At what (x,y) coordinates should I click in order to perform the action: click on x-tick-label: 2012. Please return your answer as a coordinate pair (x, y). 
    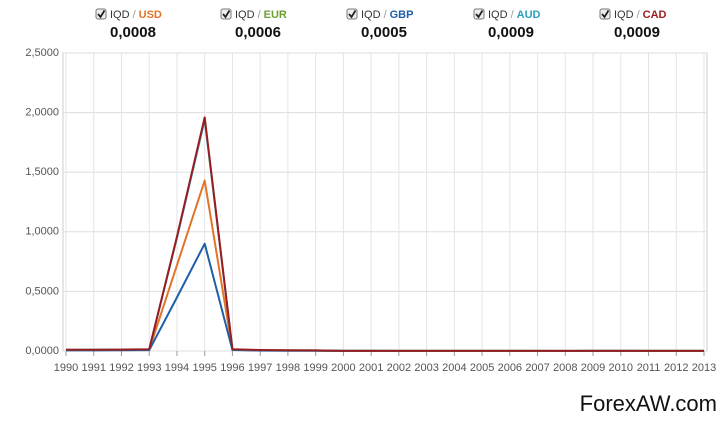
    Looking at the image, I should click on (676, 368).